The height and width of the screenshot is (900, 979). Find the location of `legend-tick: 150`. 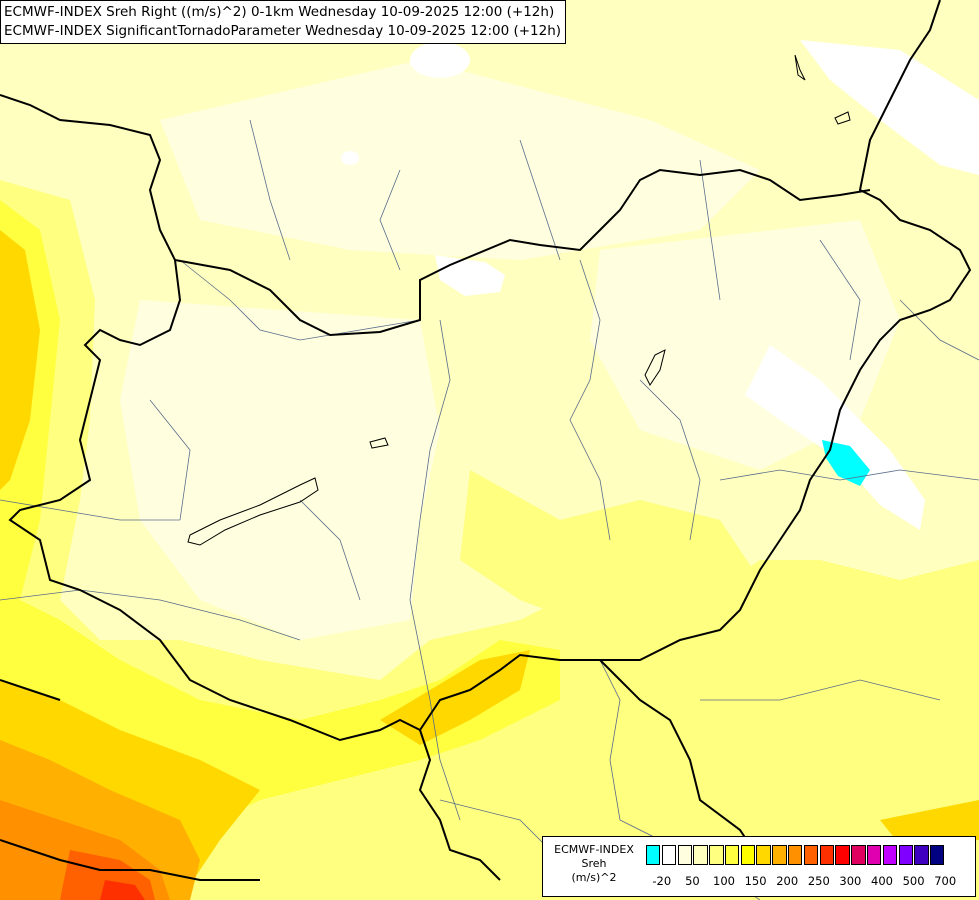

legend-tick: 150 is located at coordinates (755, 881).